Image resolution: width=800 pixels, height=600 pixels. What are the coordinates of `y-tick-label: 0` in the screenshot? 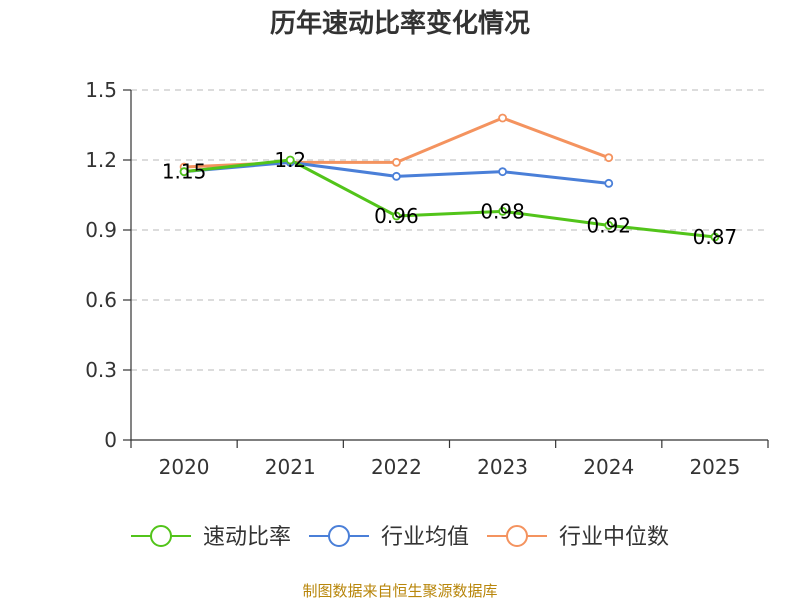 It's located at (110, 440).